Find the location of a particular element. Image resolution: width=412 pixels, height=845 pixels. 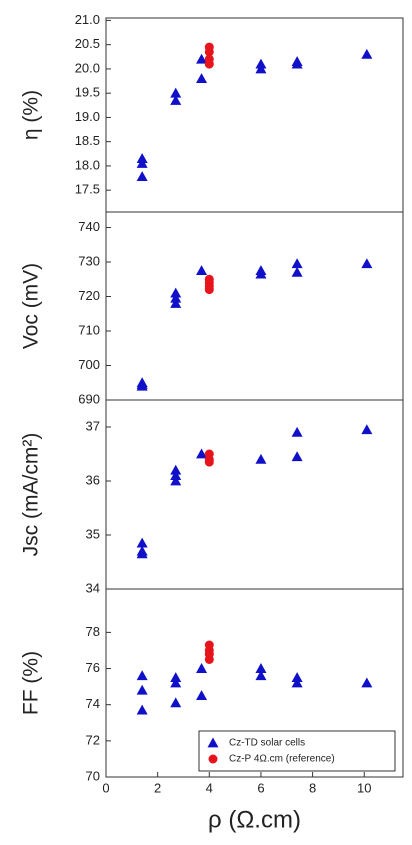

y-axis-label: FF (%) is located at coordinates (31, 683).